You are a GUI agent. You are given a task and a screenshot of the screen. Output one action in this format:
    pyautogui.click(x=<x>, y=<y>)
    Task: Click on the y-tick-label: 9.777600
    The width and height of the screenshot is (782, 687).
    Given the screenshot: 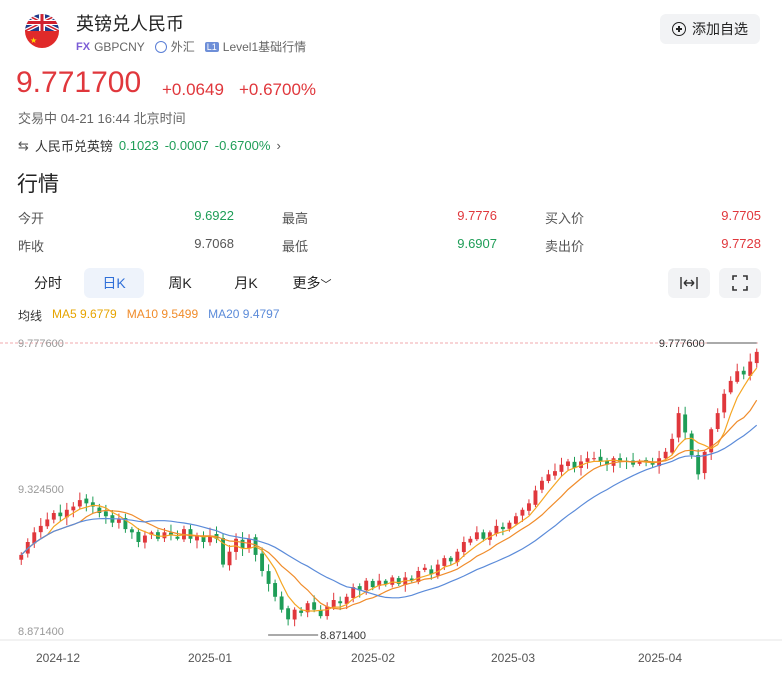 What is the action you would take?
    pyautogui.click(x=41, y=344)
    